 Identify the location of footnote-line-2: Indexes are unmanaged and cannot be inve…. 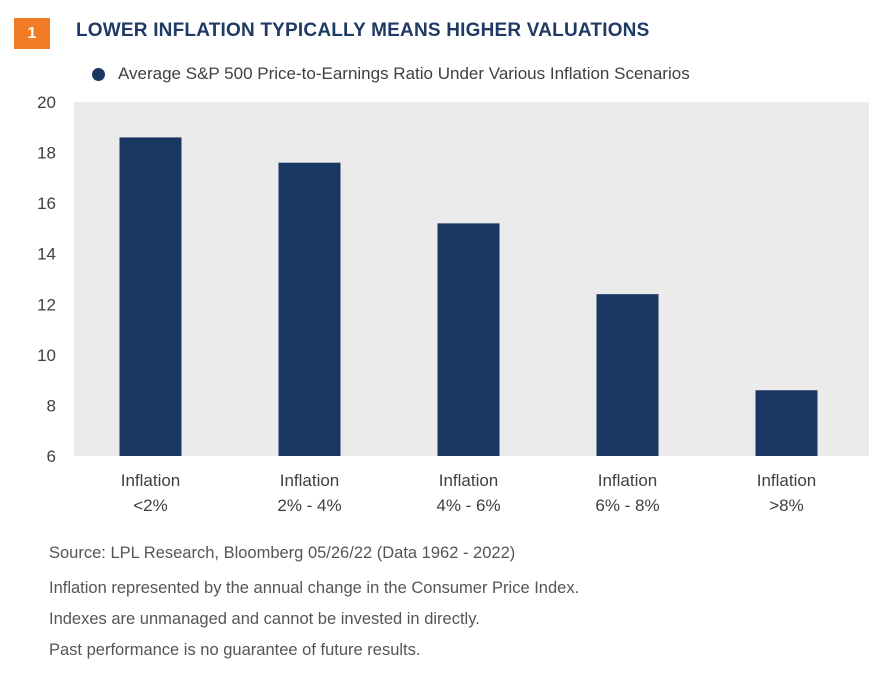
(264, 619).